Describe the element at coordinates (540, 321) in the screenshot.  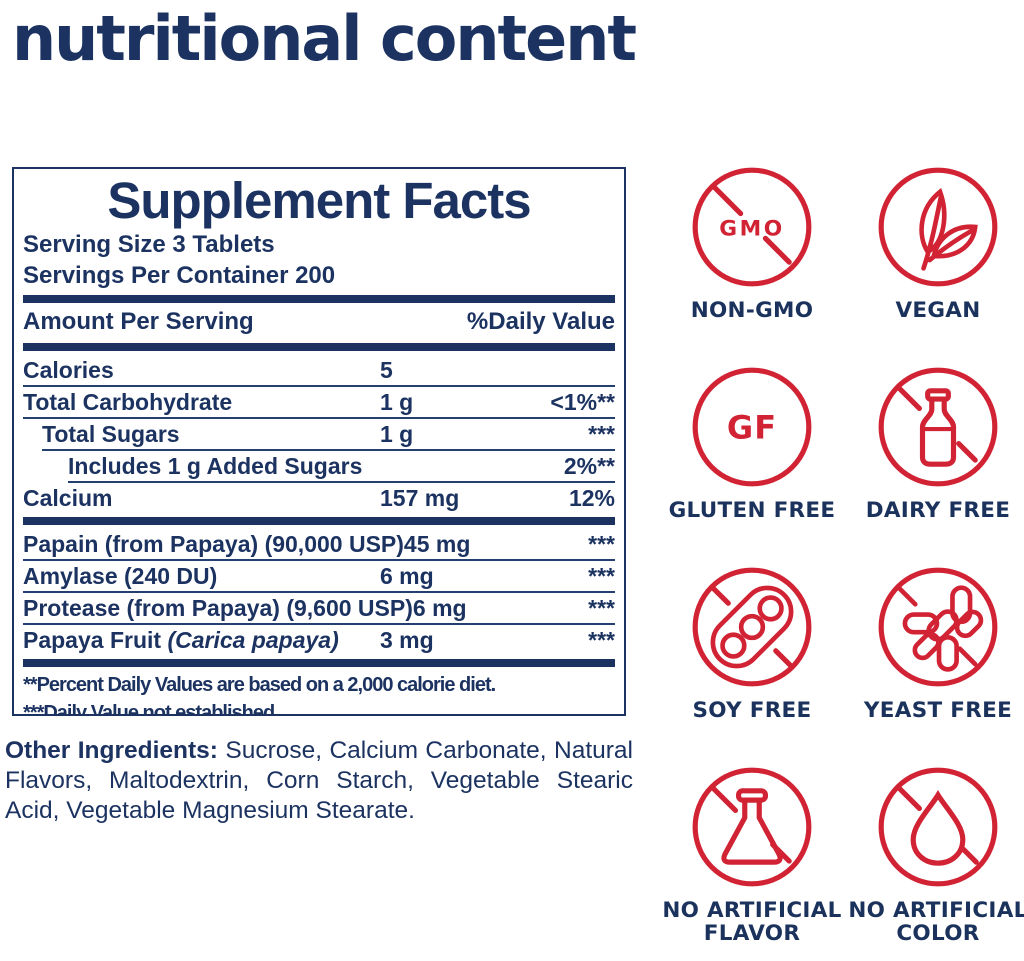
I see `daily-value-header: %Daily Value` at that location.